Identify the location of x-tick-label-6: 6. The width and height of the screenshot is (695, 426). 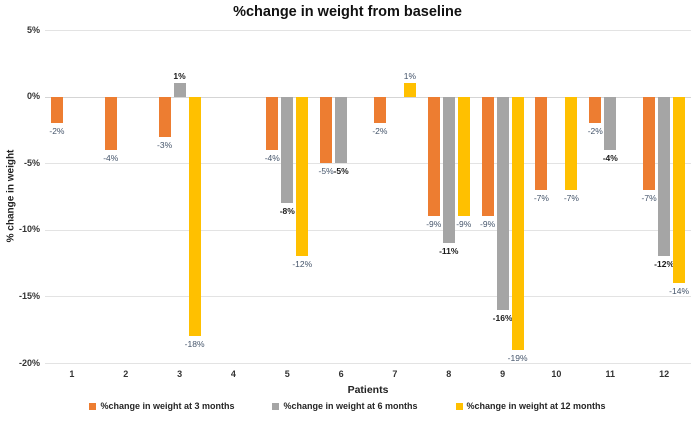
(341, 374).